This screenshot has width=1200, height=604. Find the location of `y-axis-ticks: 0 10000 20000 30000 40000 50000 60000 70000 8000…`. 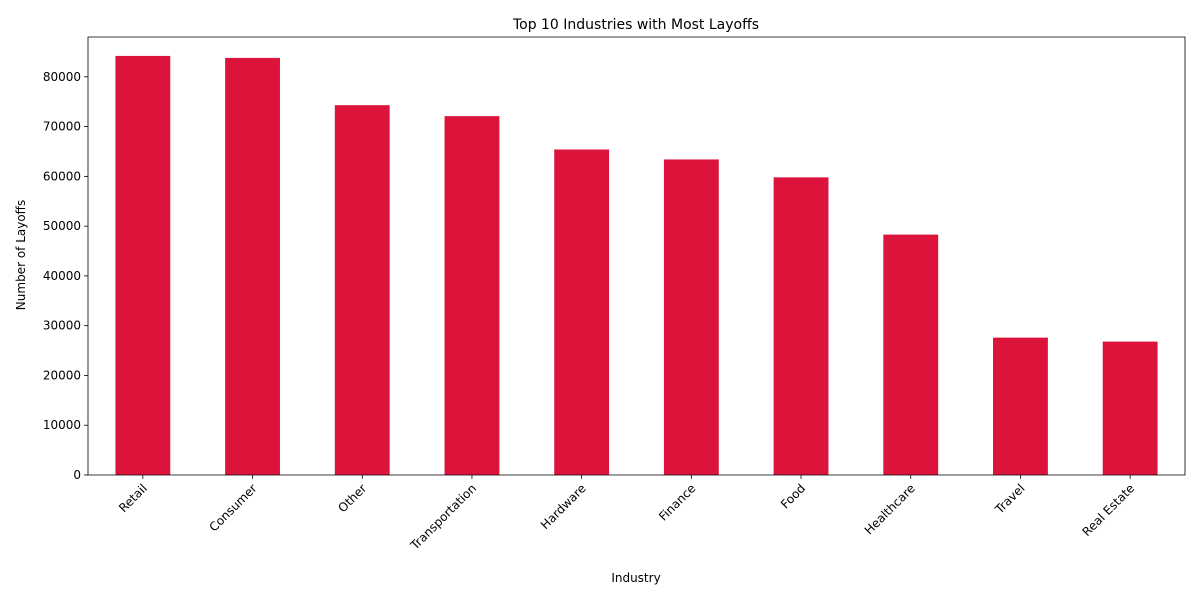

y-axis-ticks: 0 10000 20000 30000 40000 50000 60000 70000 8000… is located at coordinates (65, 276).